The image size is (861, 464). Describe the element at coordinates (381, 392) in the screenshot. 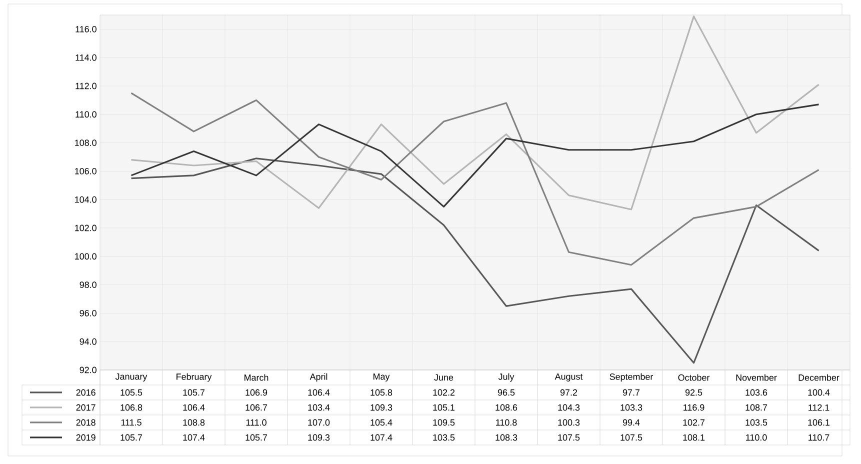

I see `data-label: 105.8` at that location.